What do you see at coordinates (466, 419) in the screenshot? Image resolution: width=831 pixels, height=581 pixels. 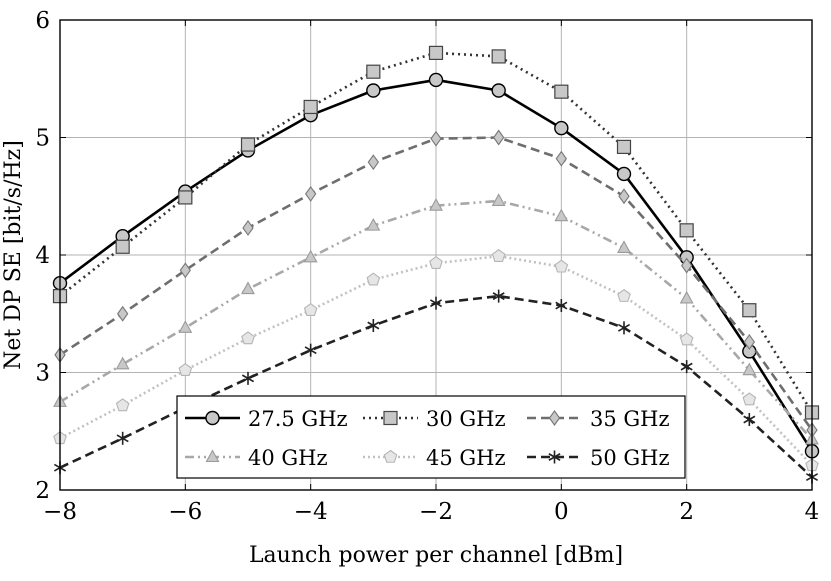 I see `legend-label: 30 GHz` at bounding box center [466, 419].